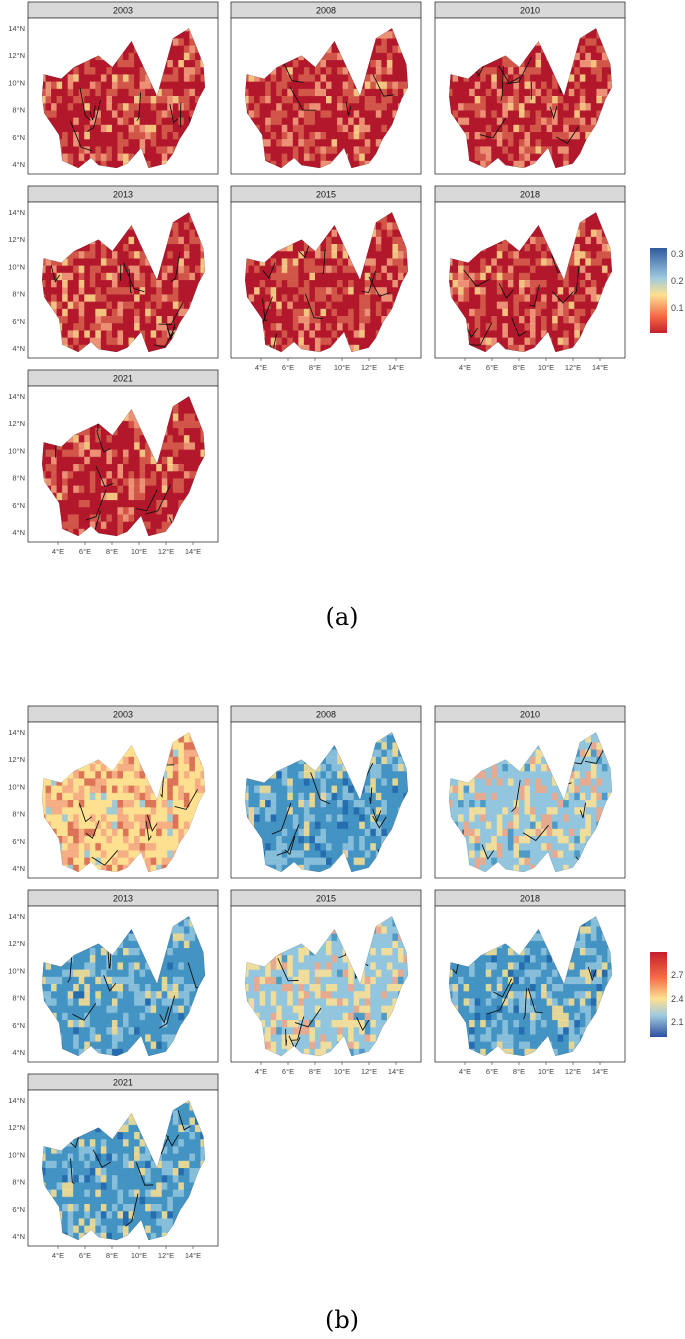 Image resolution: width=685 pixels, height=1339 pixels. I want to click on facet-year-label: 2015, so click(326, 899).